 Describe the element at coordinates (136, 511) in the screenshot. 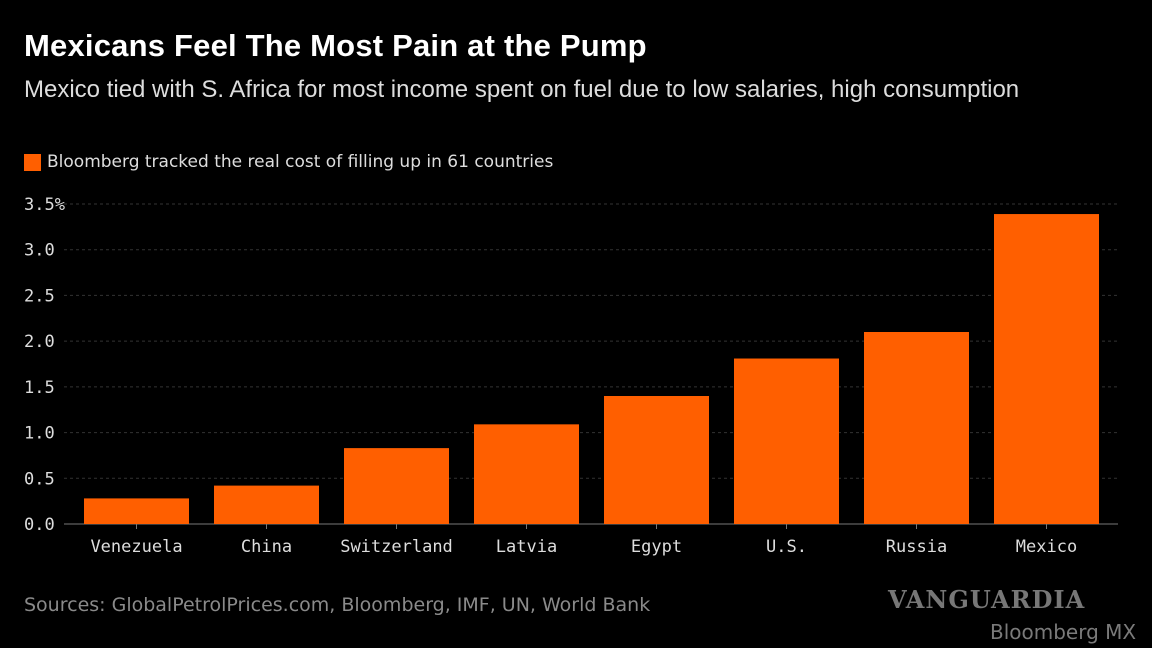

I see `bar-venezuela` at that location.